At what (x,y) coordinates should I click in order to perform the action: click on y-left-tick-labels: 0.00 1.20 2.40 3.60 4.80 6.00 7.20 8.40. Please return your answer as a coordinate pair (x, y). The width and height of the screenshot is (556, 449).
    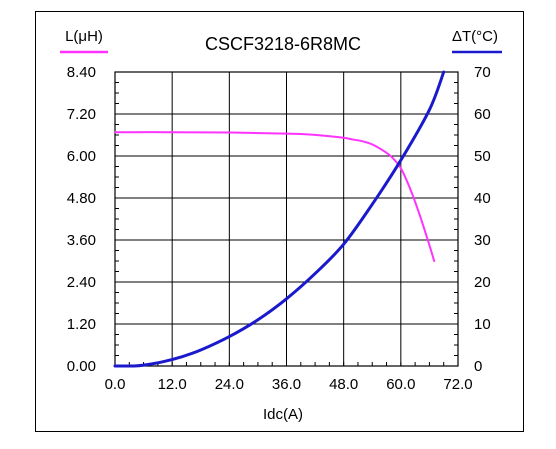
    Looking at the image, I should click on (81, 219).